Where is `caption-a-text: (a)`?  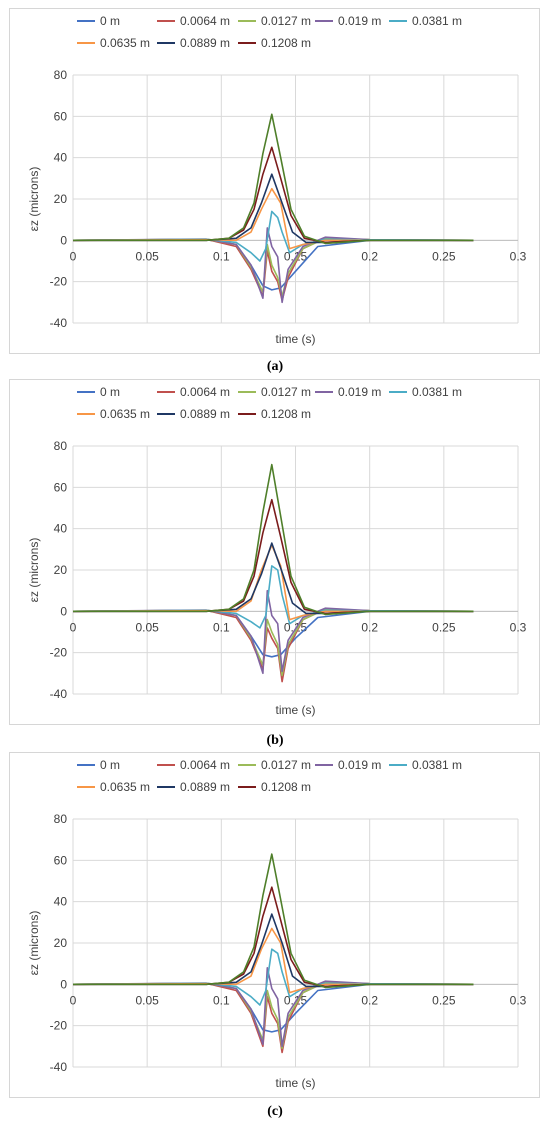 caption-a-text: (a) is located at coordinates (275, 366).